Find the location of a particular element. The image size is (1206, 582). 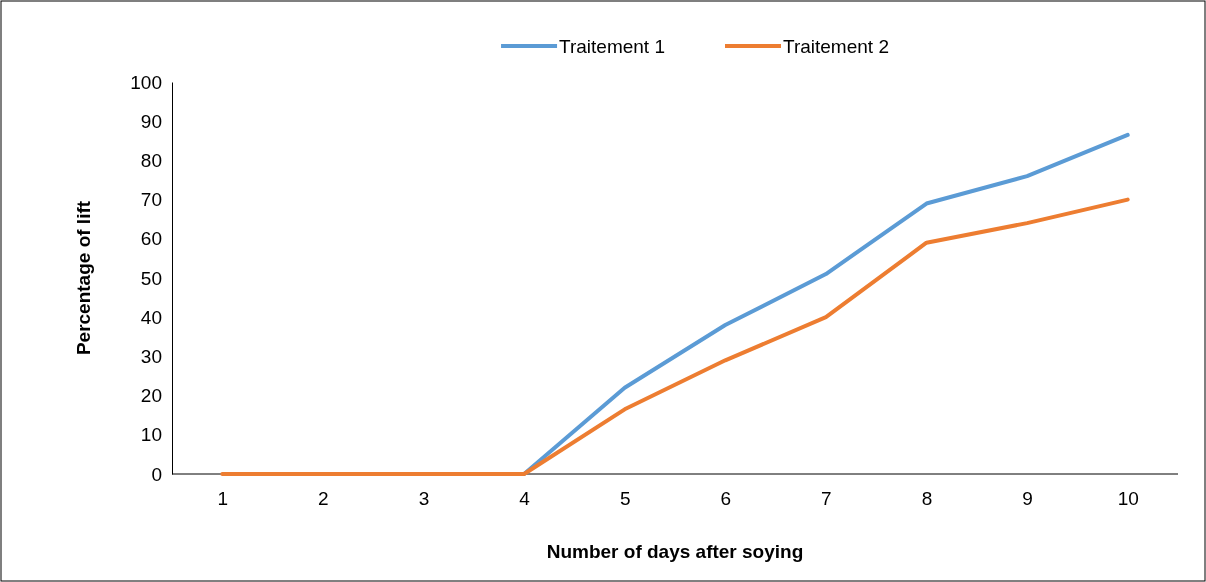

x-tick-label: 4 is located at coordinates (525, 499).